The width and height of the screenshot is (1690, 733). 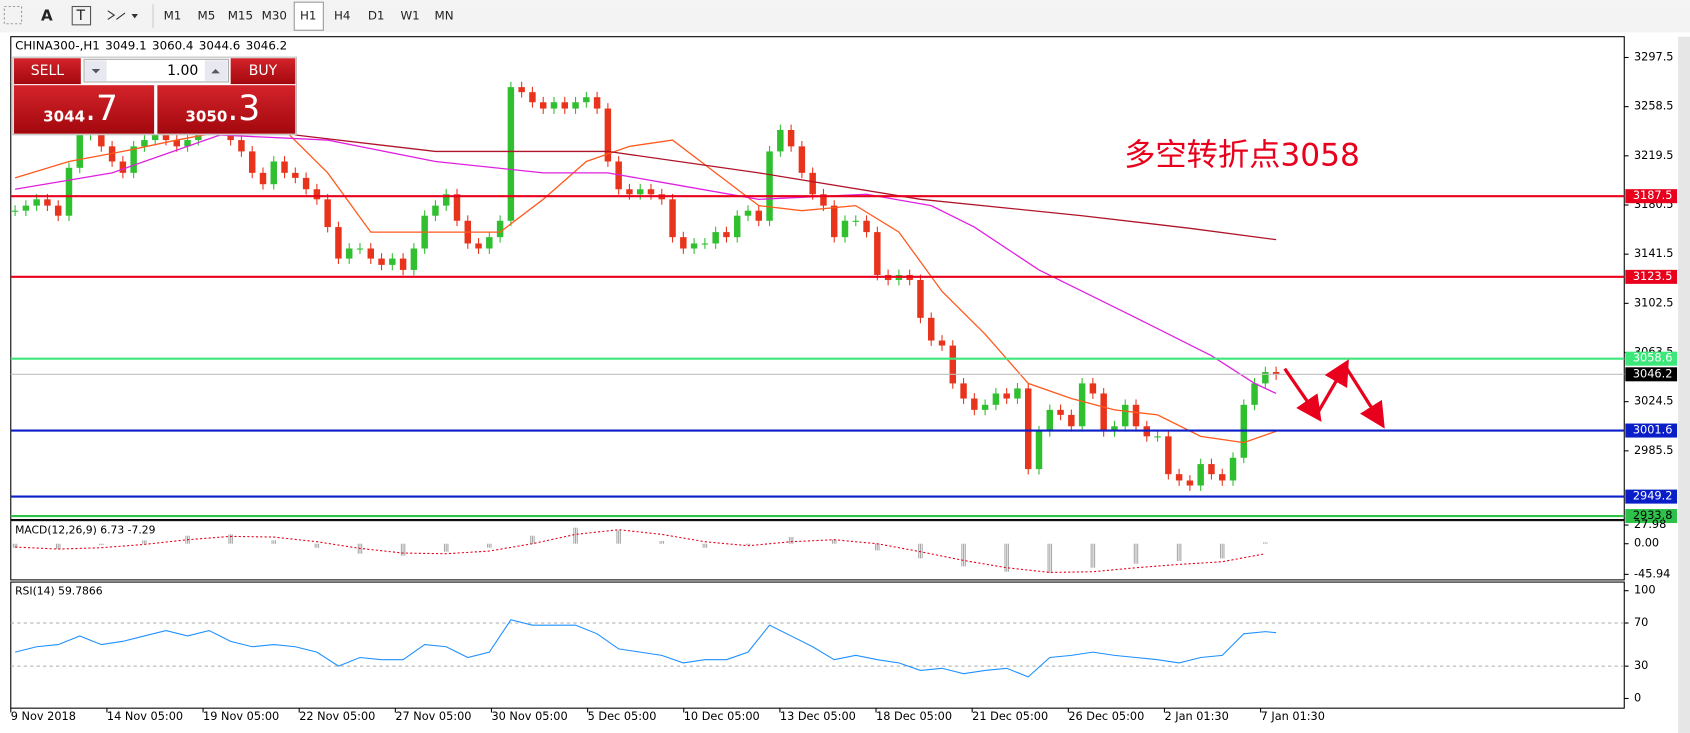 I want to click on chart-header: CHINA300-,H1 3049.1 3060.4 3044.6 3046.2, so click(x=151, y=45).